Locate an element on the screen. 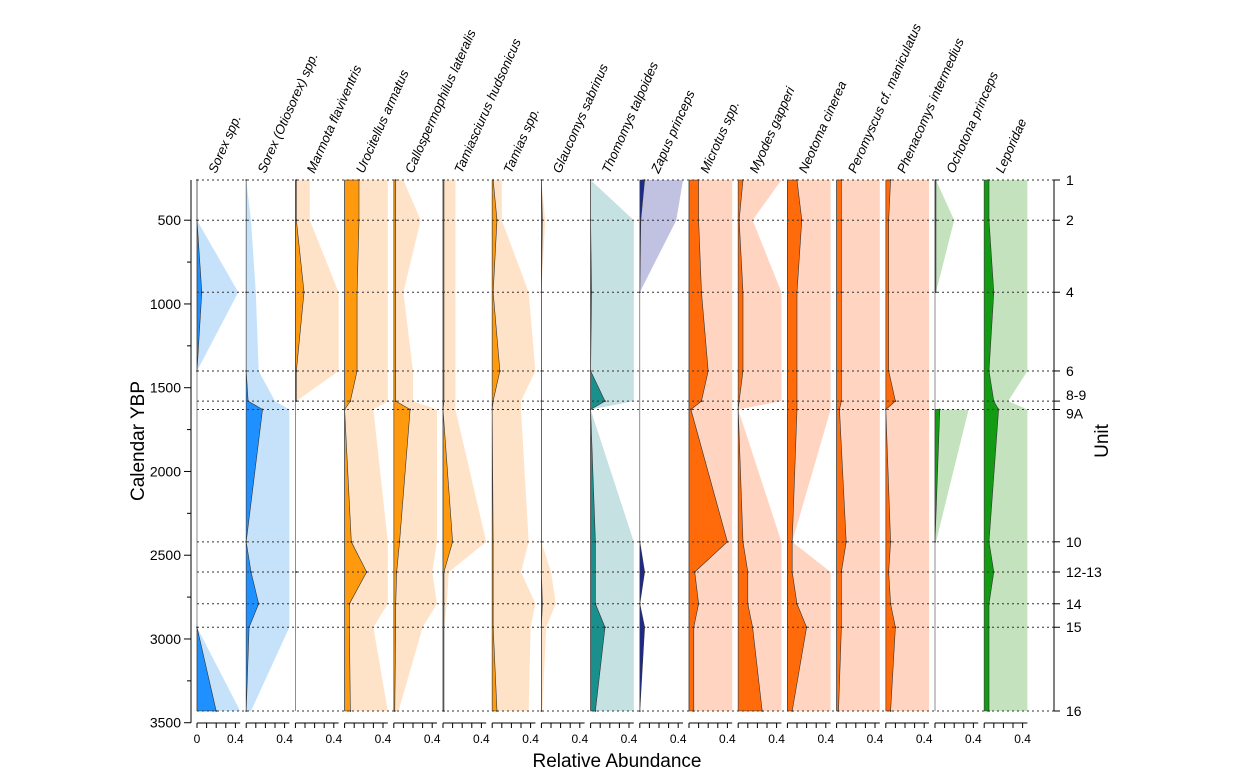 This screenshot has width=1253, height=782. taxon-label: Neotoma cinerea is located at coordinates (822, 127).